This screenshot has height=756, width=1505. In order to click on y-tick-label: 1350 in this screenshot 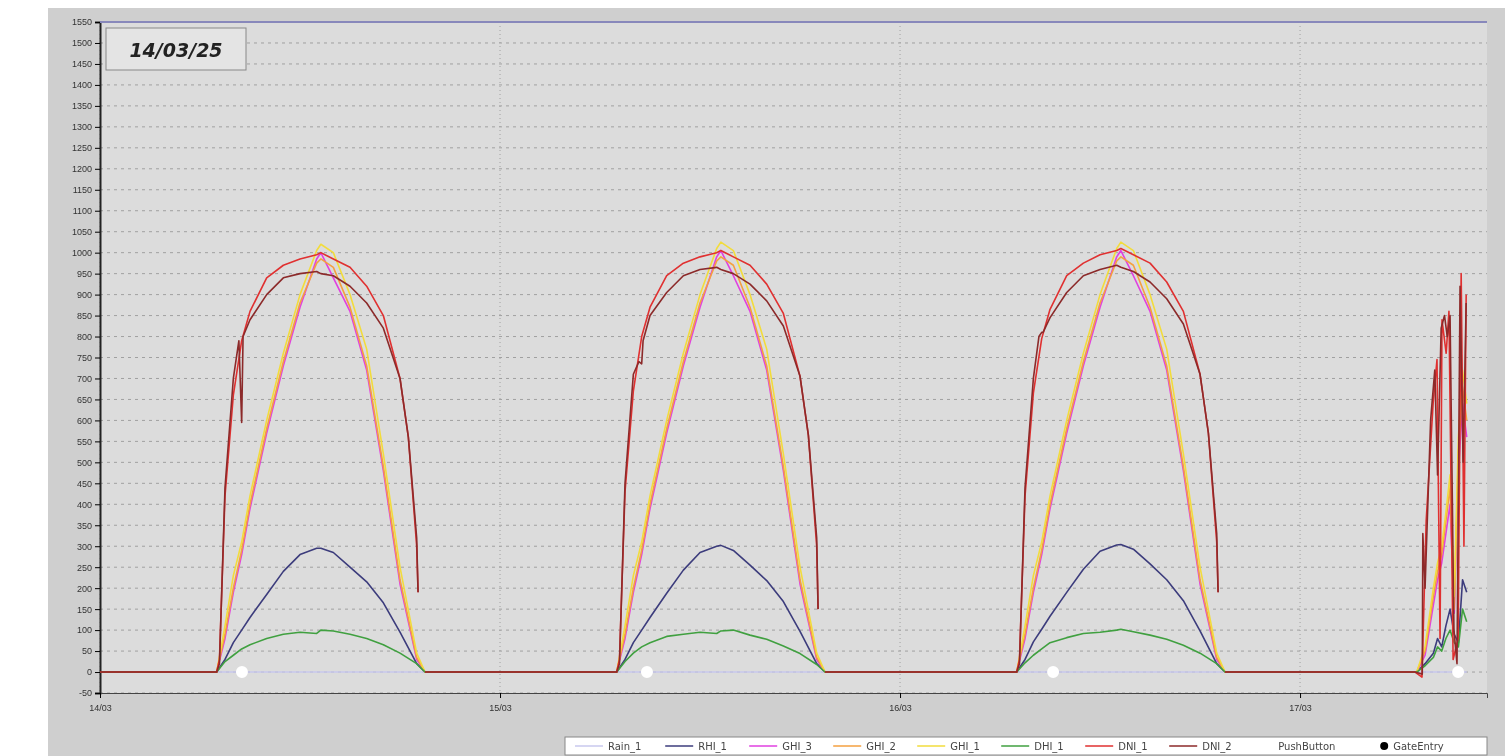, I will do `click(81, 106)`.